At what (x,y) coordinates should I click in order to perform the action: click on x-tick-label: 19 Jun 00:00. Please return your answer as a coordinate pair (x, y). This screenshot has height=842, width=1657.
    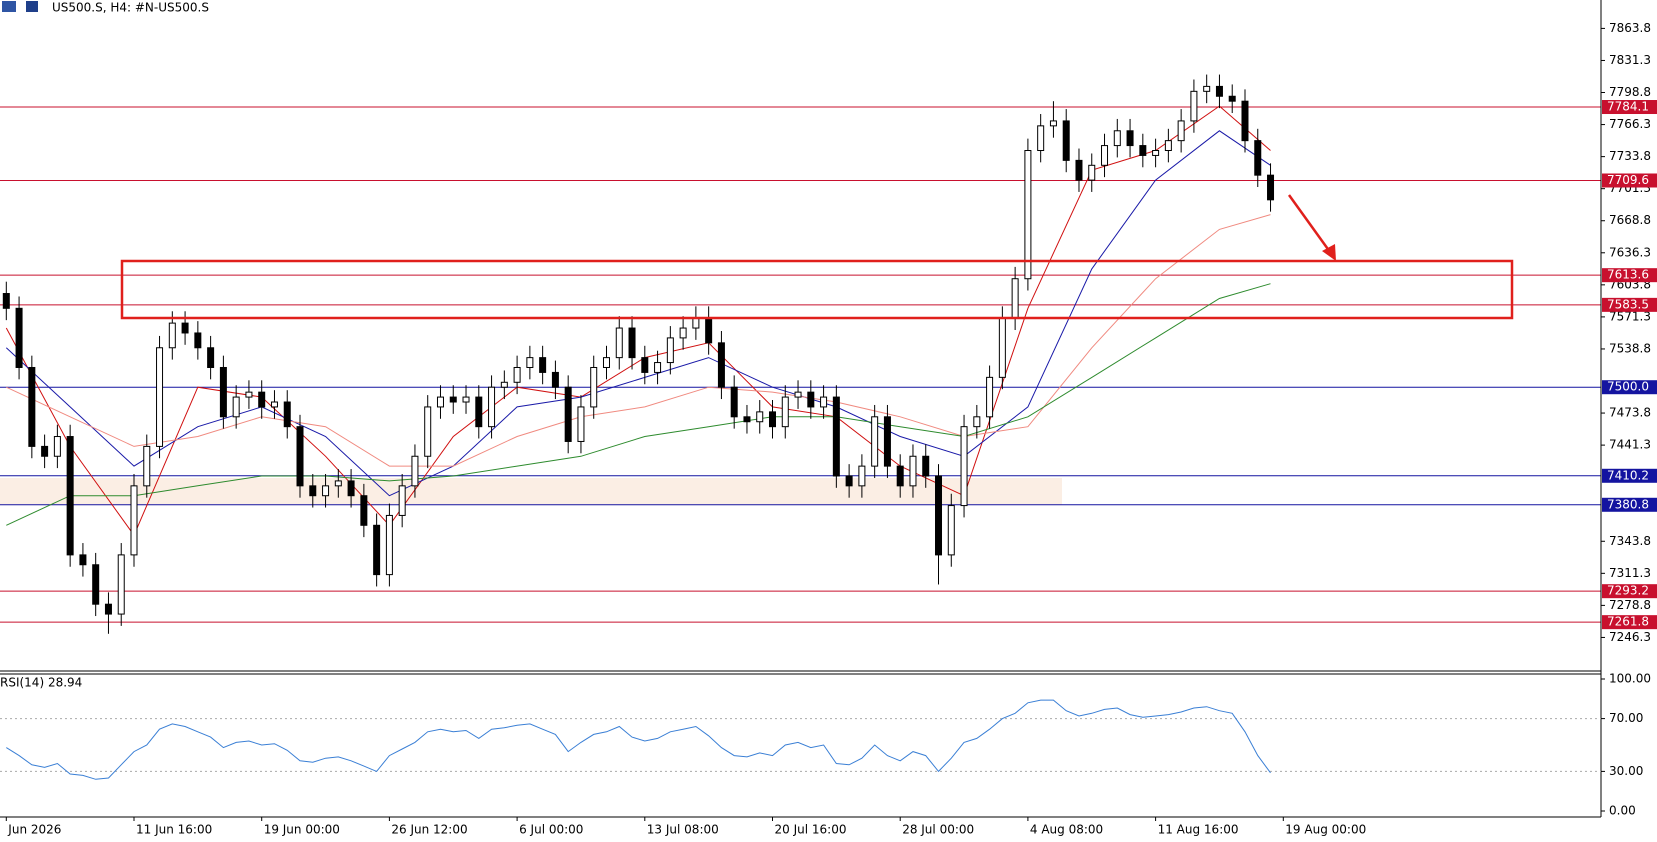
    Looking at the image, I should click on (302, 830).